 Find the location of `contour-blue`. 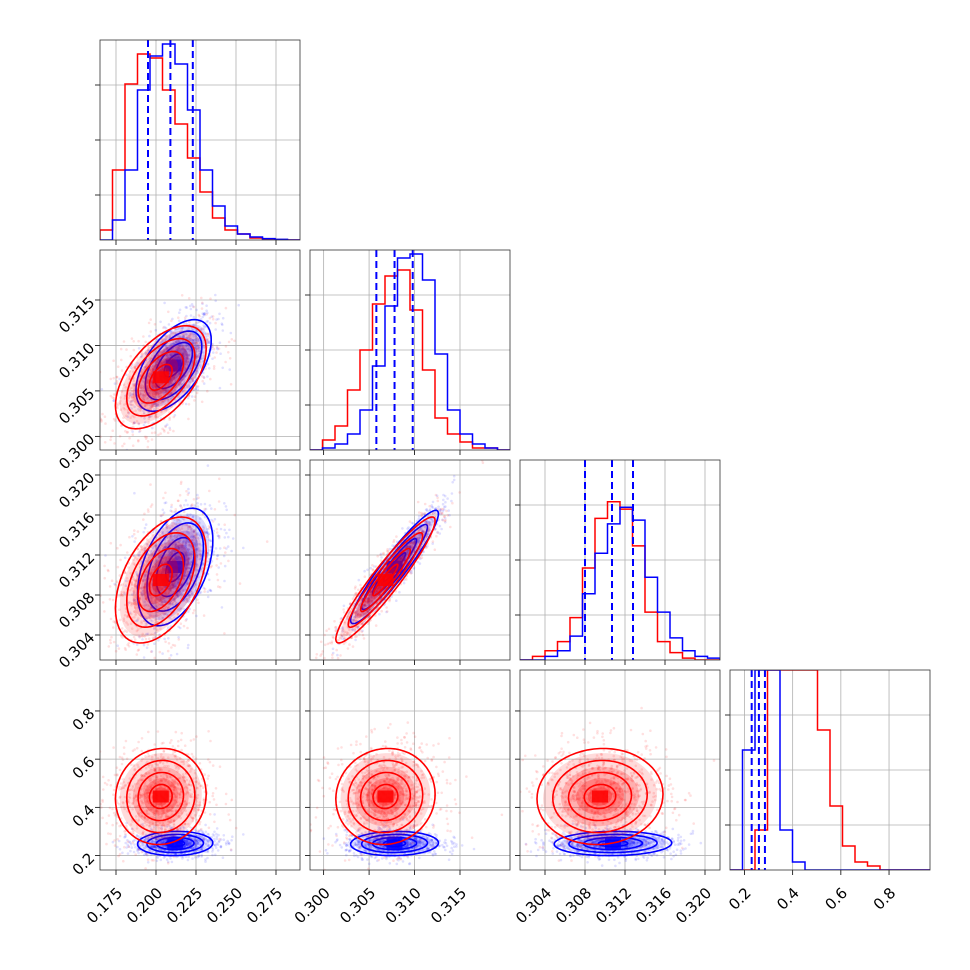

contour-blue is located at coordinates (175, 567).